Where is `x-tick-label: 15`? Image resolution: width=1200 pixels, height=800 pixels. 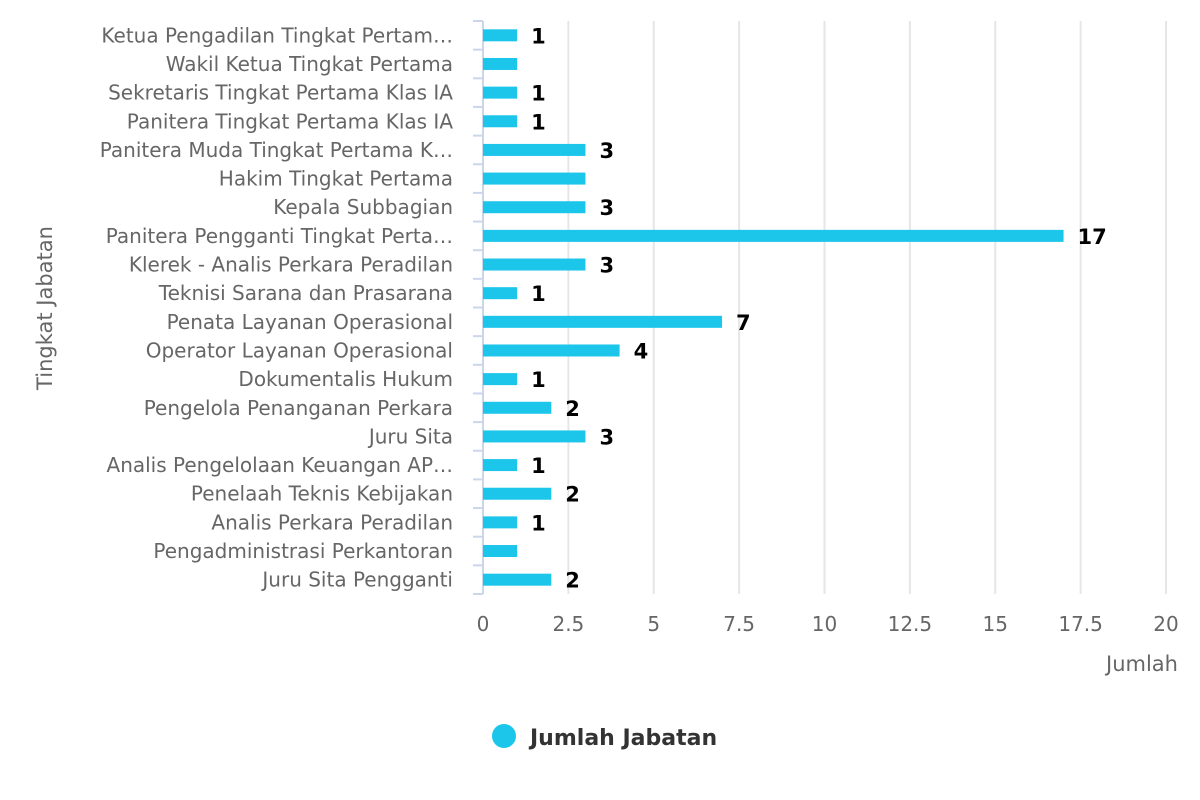 x-tick-label: 15 is located at coordinates (995, 624).